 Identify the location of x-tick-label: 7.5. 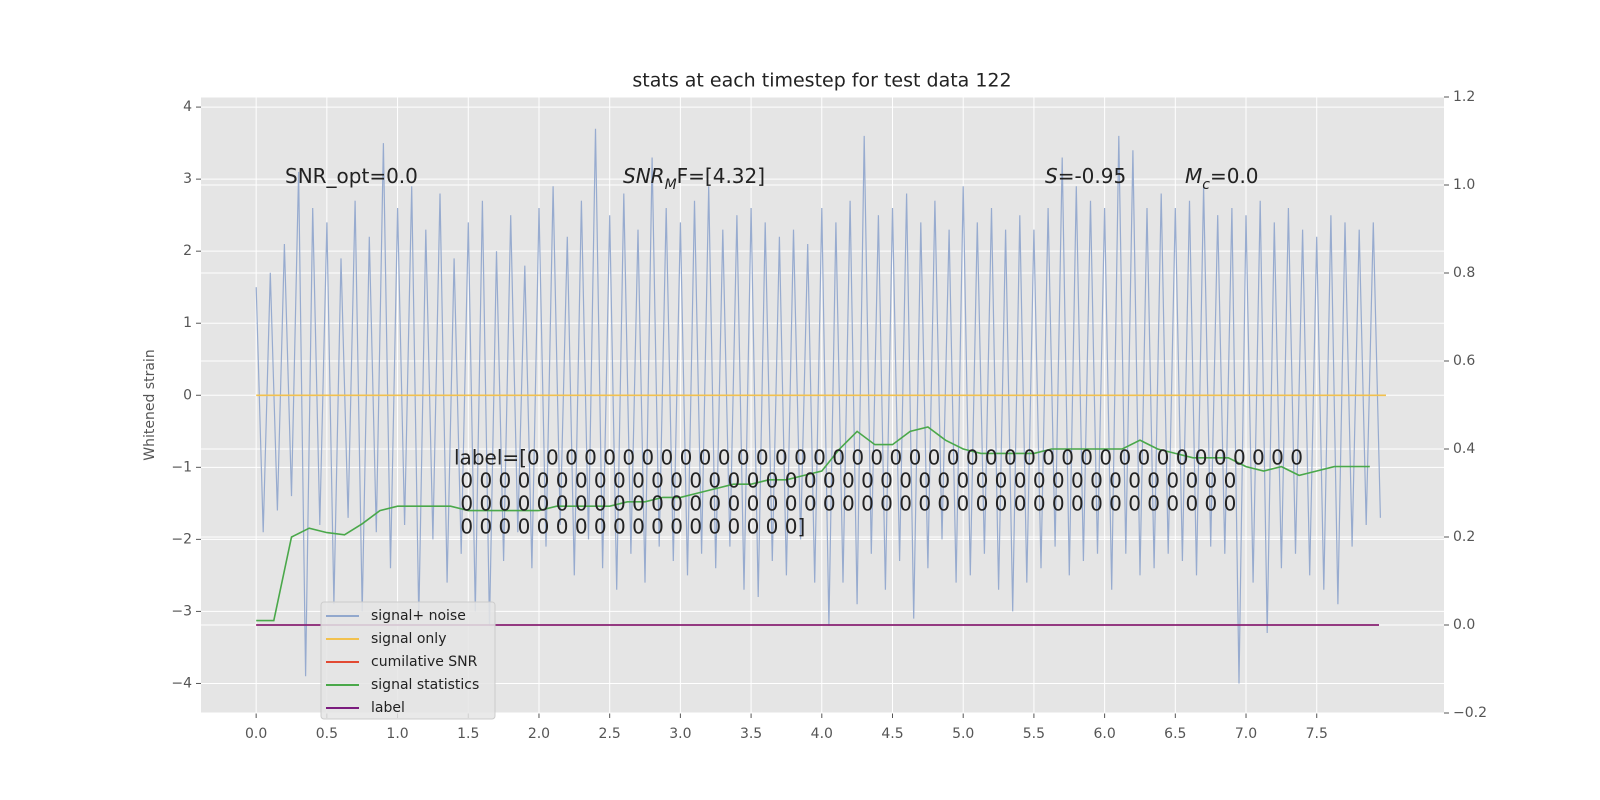
(1317, 734).